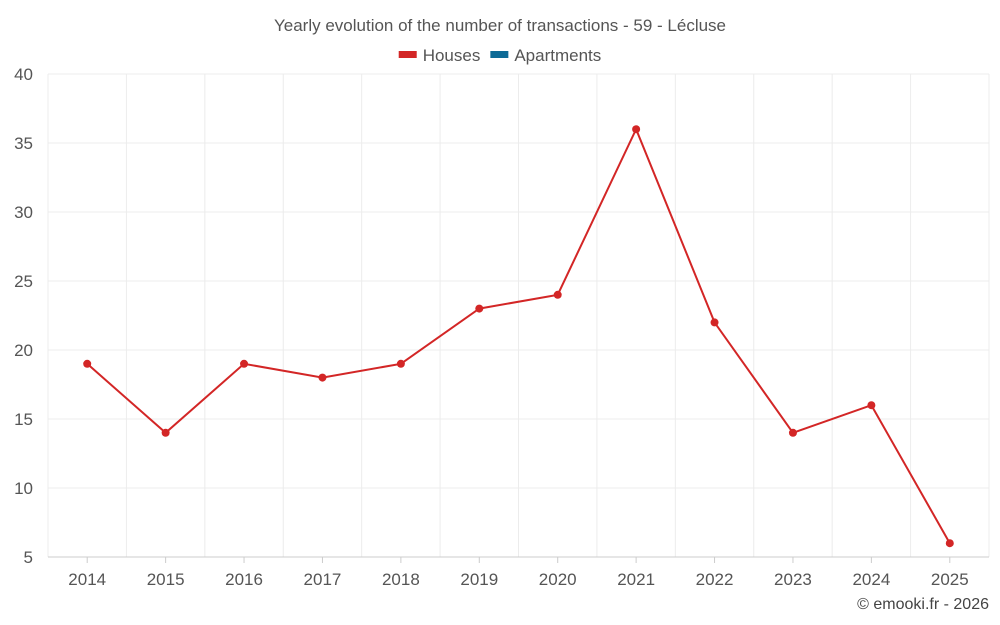 The width and height of the screenshot is (1000, 625). I want to click on x-tick-label: 2024, so click(871, 579).